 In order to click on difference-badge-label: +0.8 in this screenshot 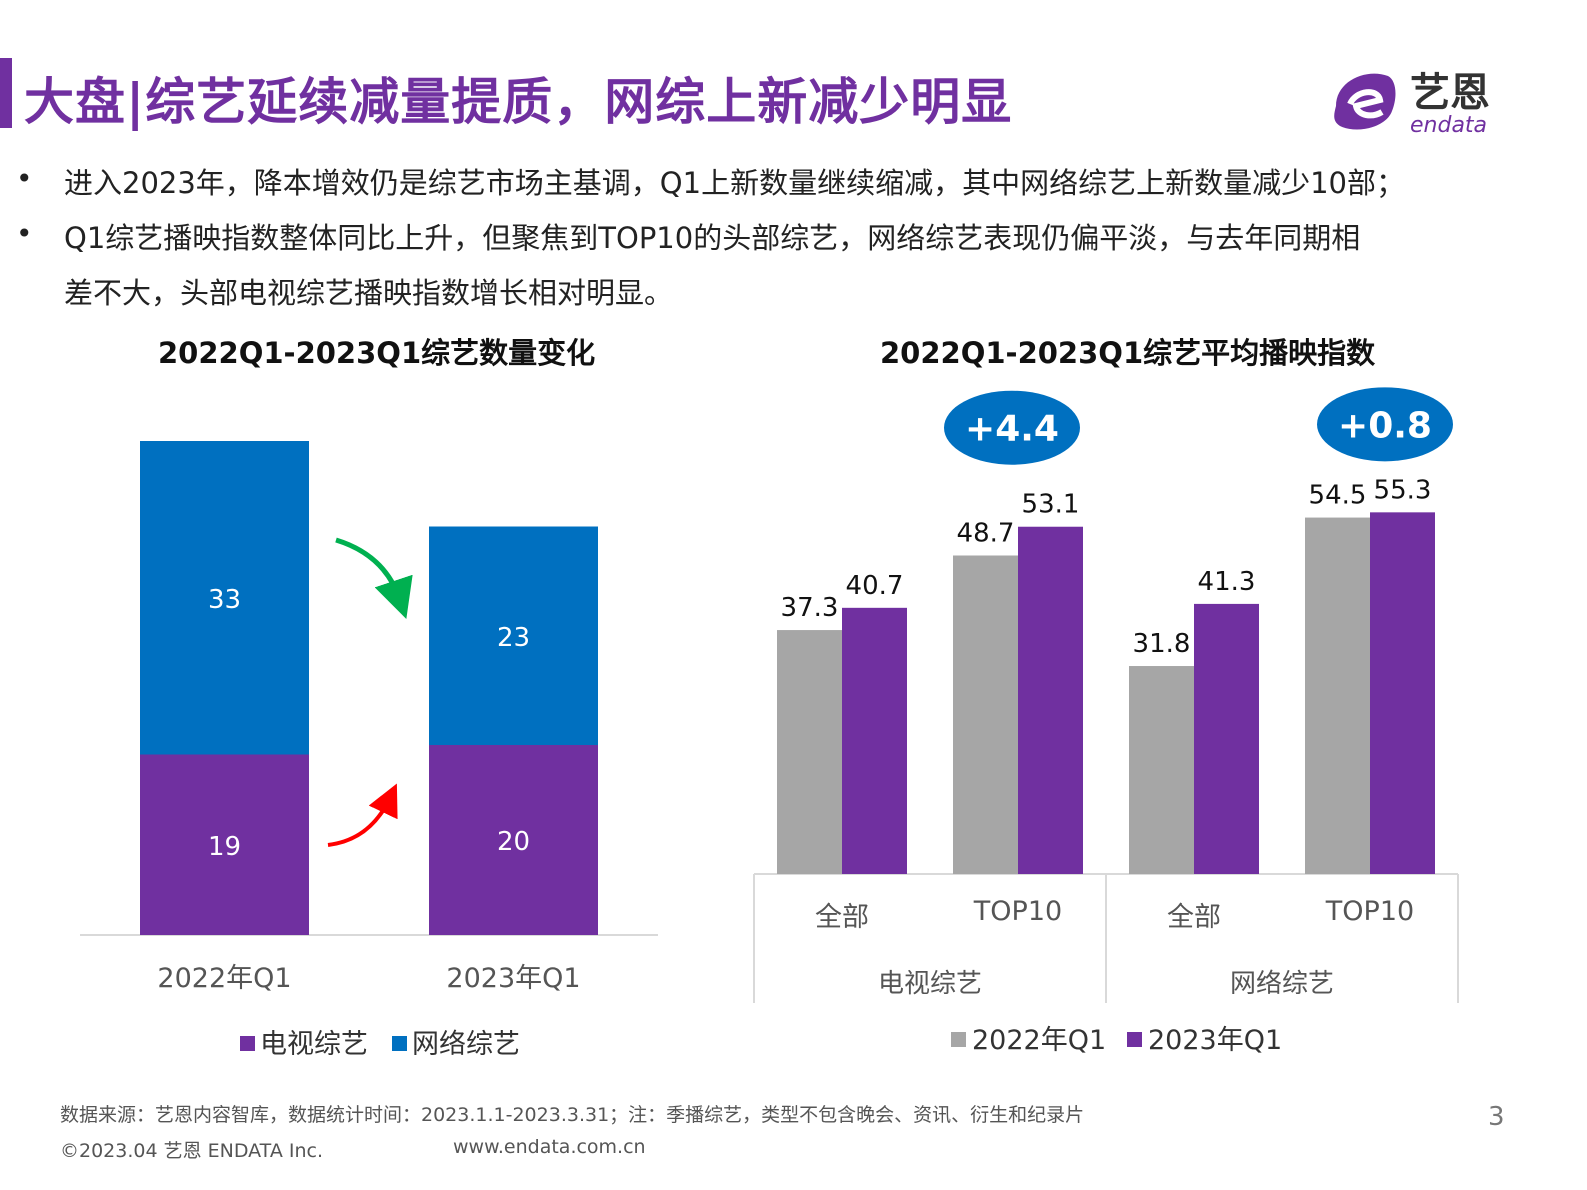, I will do `click(1385, 425)`.